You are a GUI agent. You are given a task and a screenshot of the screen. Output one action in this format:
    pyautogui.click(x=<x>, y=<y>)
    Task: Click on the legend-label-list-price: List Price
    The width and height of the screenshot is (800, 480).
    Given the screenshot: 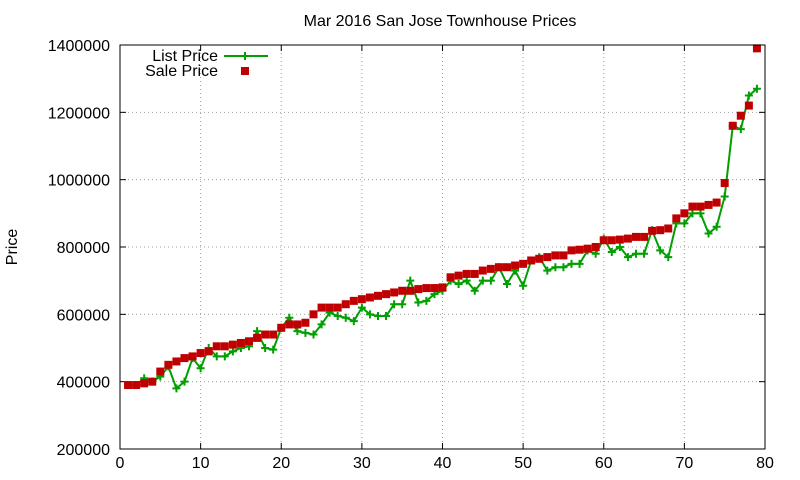 What is the action you would take?
    pyautogui.click(x=185, y=56)
    